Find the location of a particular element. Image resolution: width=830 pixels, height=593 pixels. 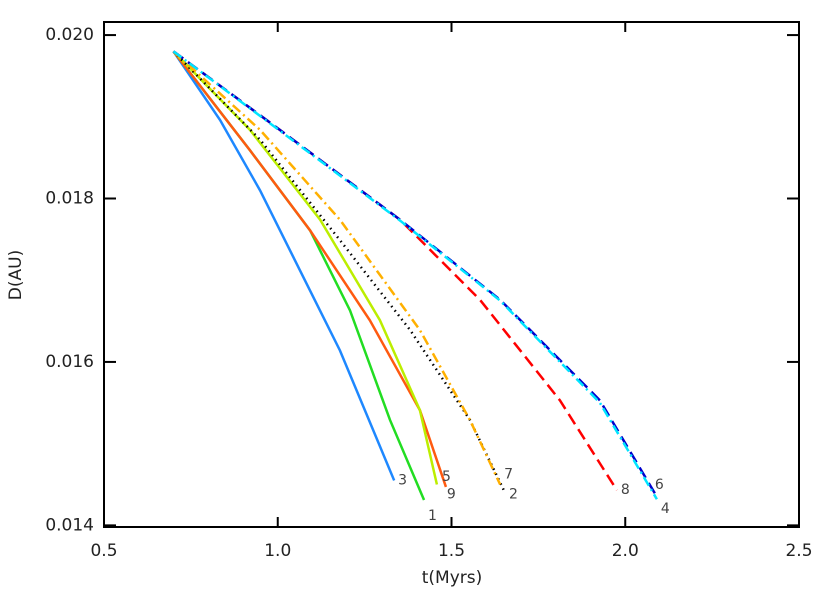

series-label: 5 is located at coordinates (446, 477).